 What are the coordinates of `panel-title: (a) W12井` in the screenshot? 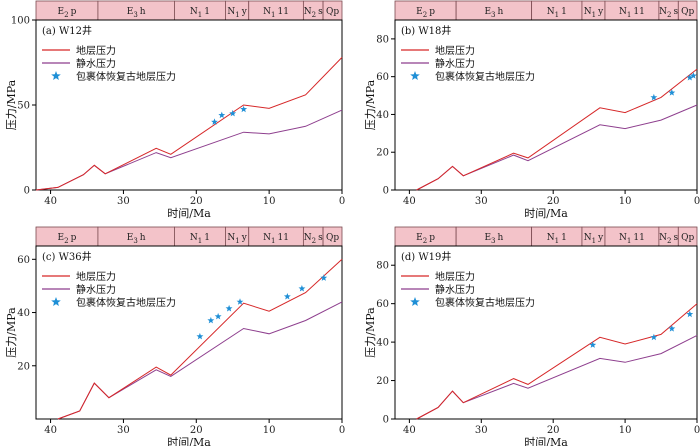 It's located at (67, 30).